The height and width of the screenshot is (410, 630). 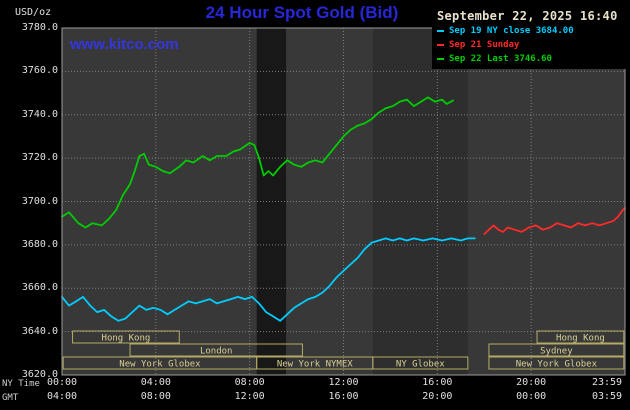 I want to click on x-axis-tick-label-gmt: 04:00, so click(x=62, y=396).